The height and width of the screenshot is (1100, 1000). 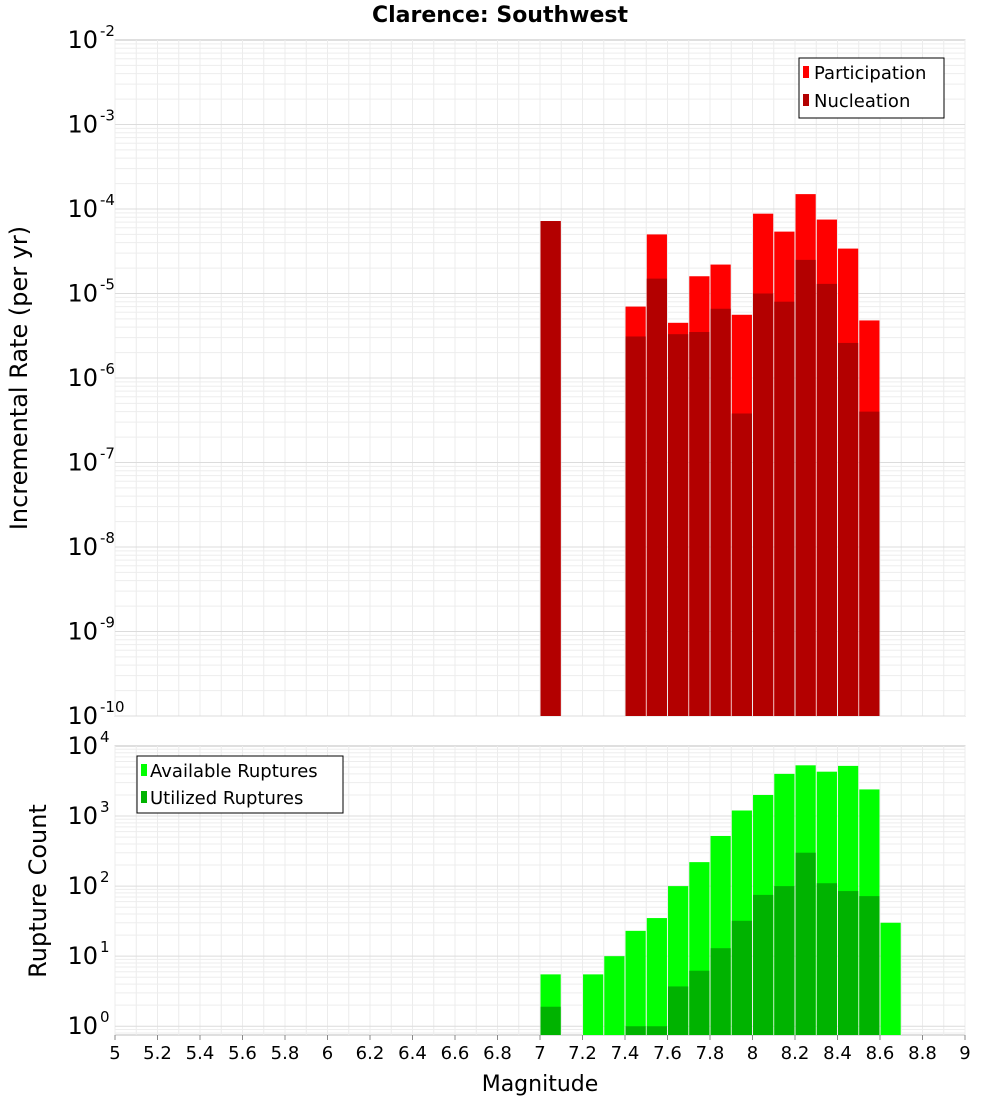 What do you see at coordinates (540, 1084) in the screenshot?
I see `x-axis-label: Magnitude` at bounding box center [540, 1084].